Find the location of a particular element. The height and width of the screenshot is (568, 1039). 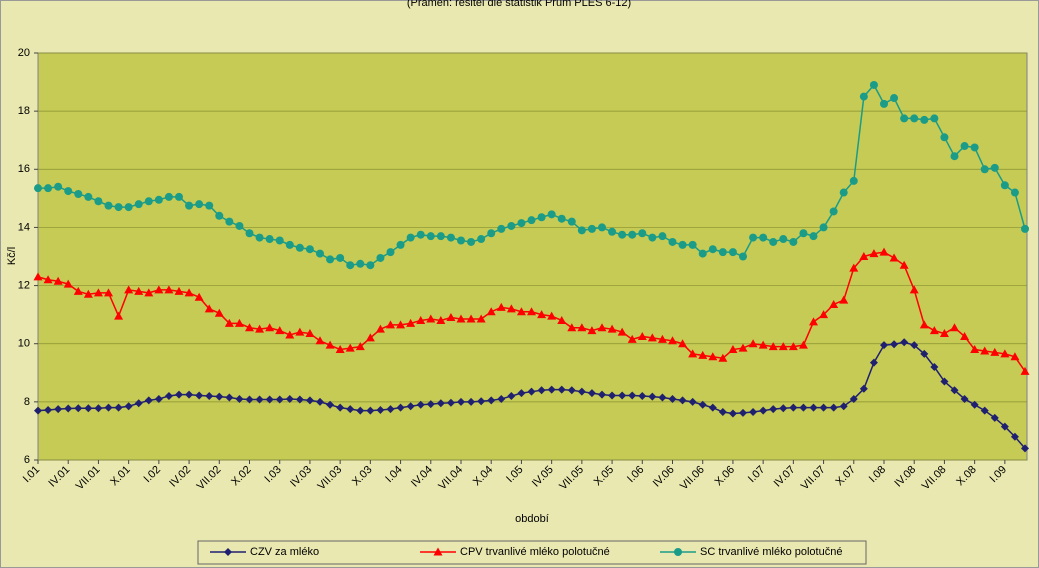

x-axis-label: období is located at coordinates (532, 519).